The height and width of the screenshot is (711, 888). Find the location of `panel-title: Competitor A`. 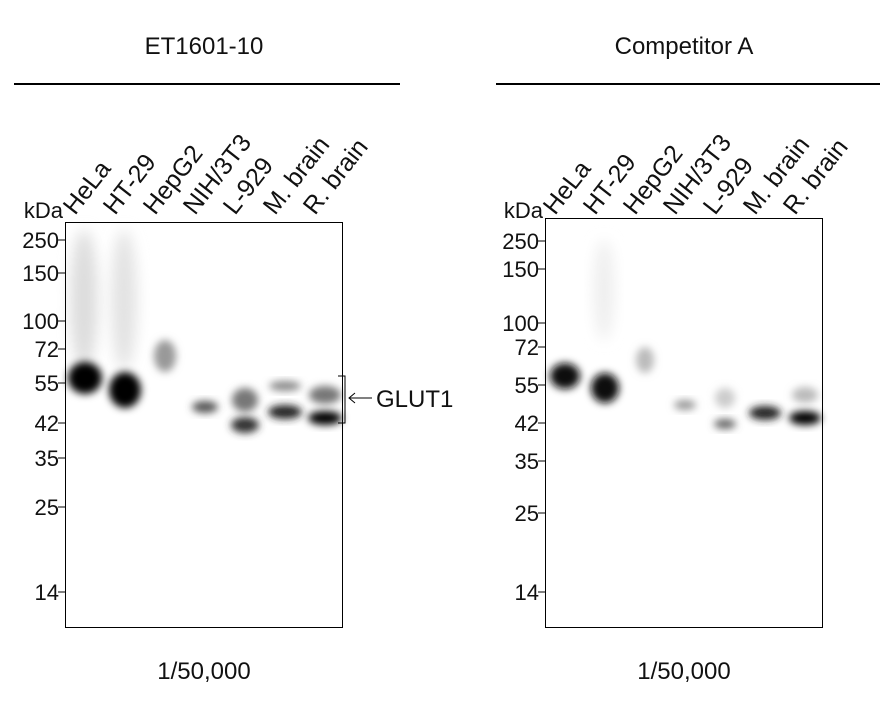

panel-title: Competitor A is located at coordinates (684, 46).